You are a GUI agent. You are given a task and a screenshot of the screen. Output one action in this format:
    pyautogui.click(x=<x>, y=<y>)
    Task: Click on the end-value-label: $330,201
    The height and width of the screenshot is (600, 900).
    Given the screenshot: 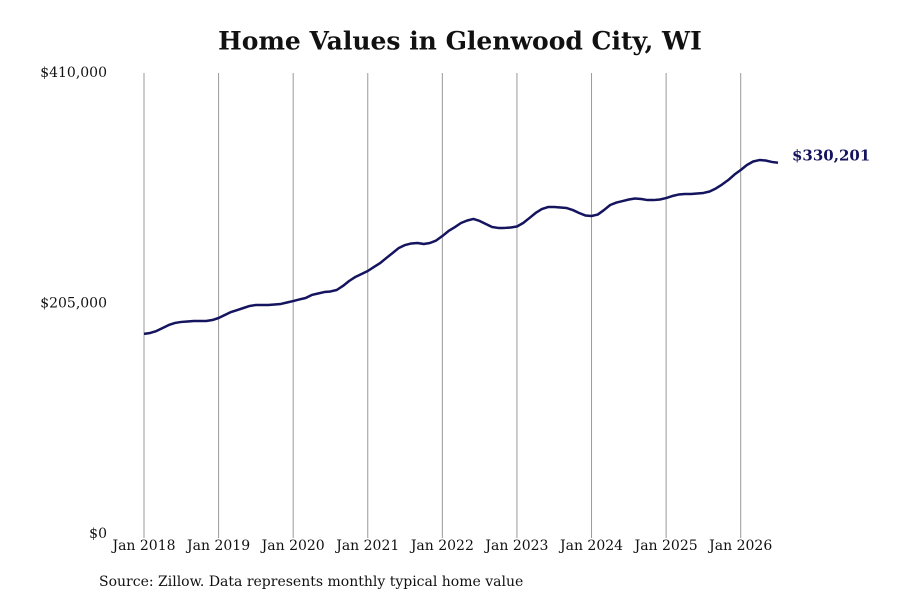 What is the action you would take?
    pyautogui.click(x=831, y=156)
    